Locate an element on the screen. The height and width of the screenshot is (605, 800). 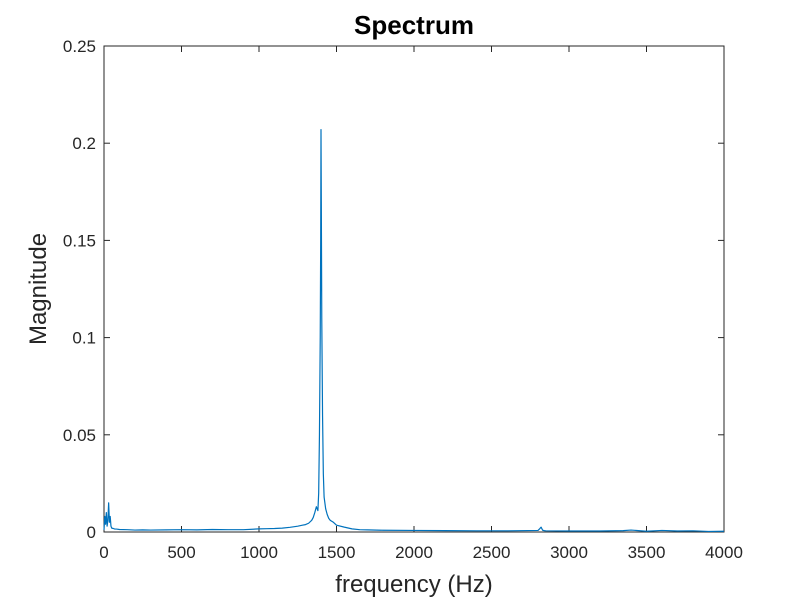
x-tick-label: 2000 is located at coordinates (414, 552).